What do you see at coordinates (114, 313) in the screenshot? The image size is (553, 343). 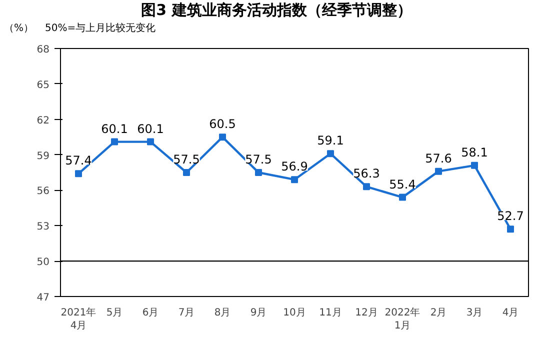 I see `x-tick-label: 5月` at bounding box center [114, 313].